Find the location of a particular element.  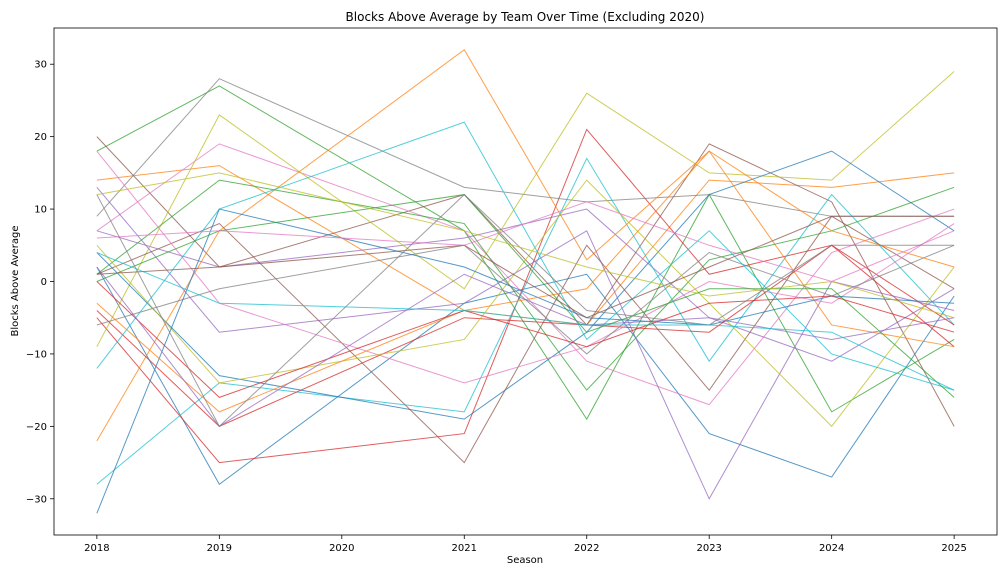

y-tick-label: 10 is located at coordinates (40, 210).